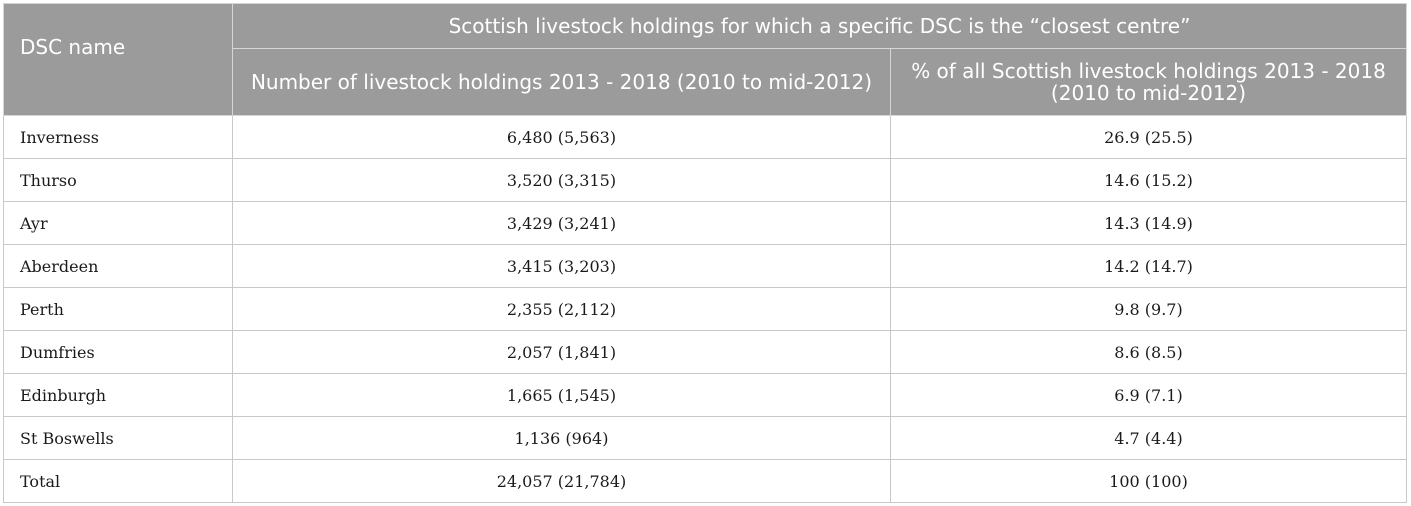  I want to click on dsc-name-cell: Edinburgh, so click(118, 395).